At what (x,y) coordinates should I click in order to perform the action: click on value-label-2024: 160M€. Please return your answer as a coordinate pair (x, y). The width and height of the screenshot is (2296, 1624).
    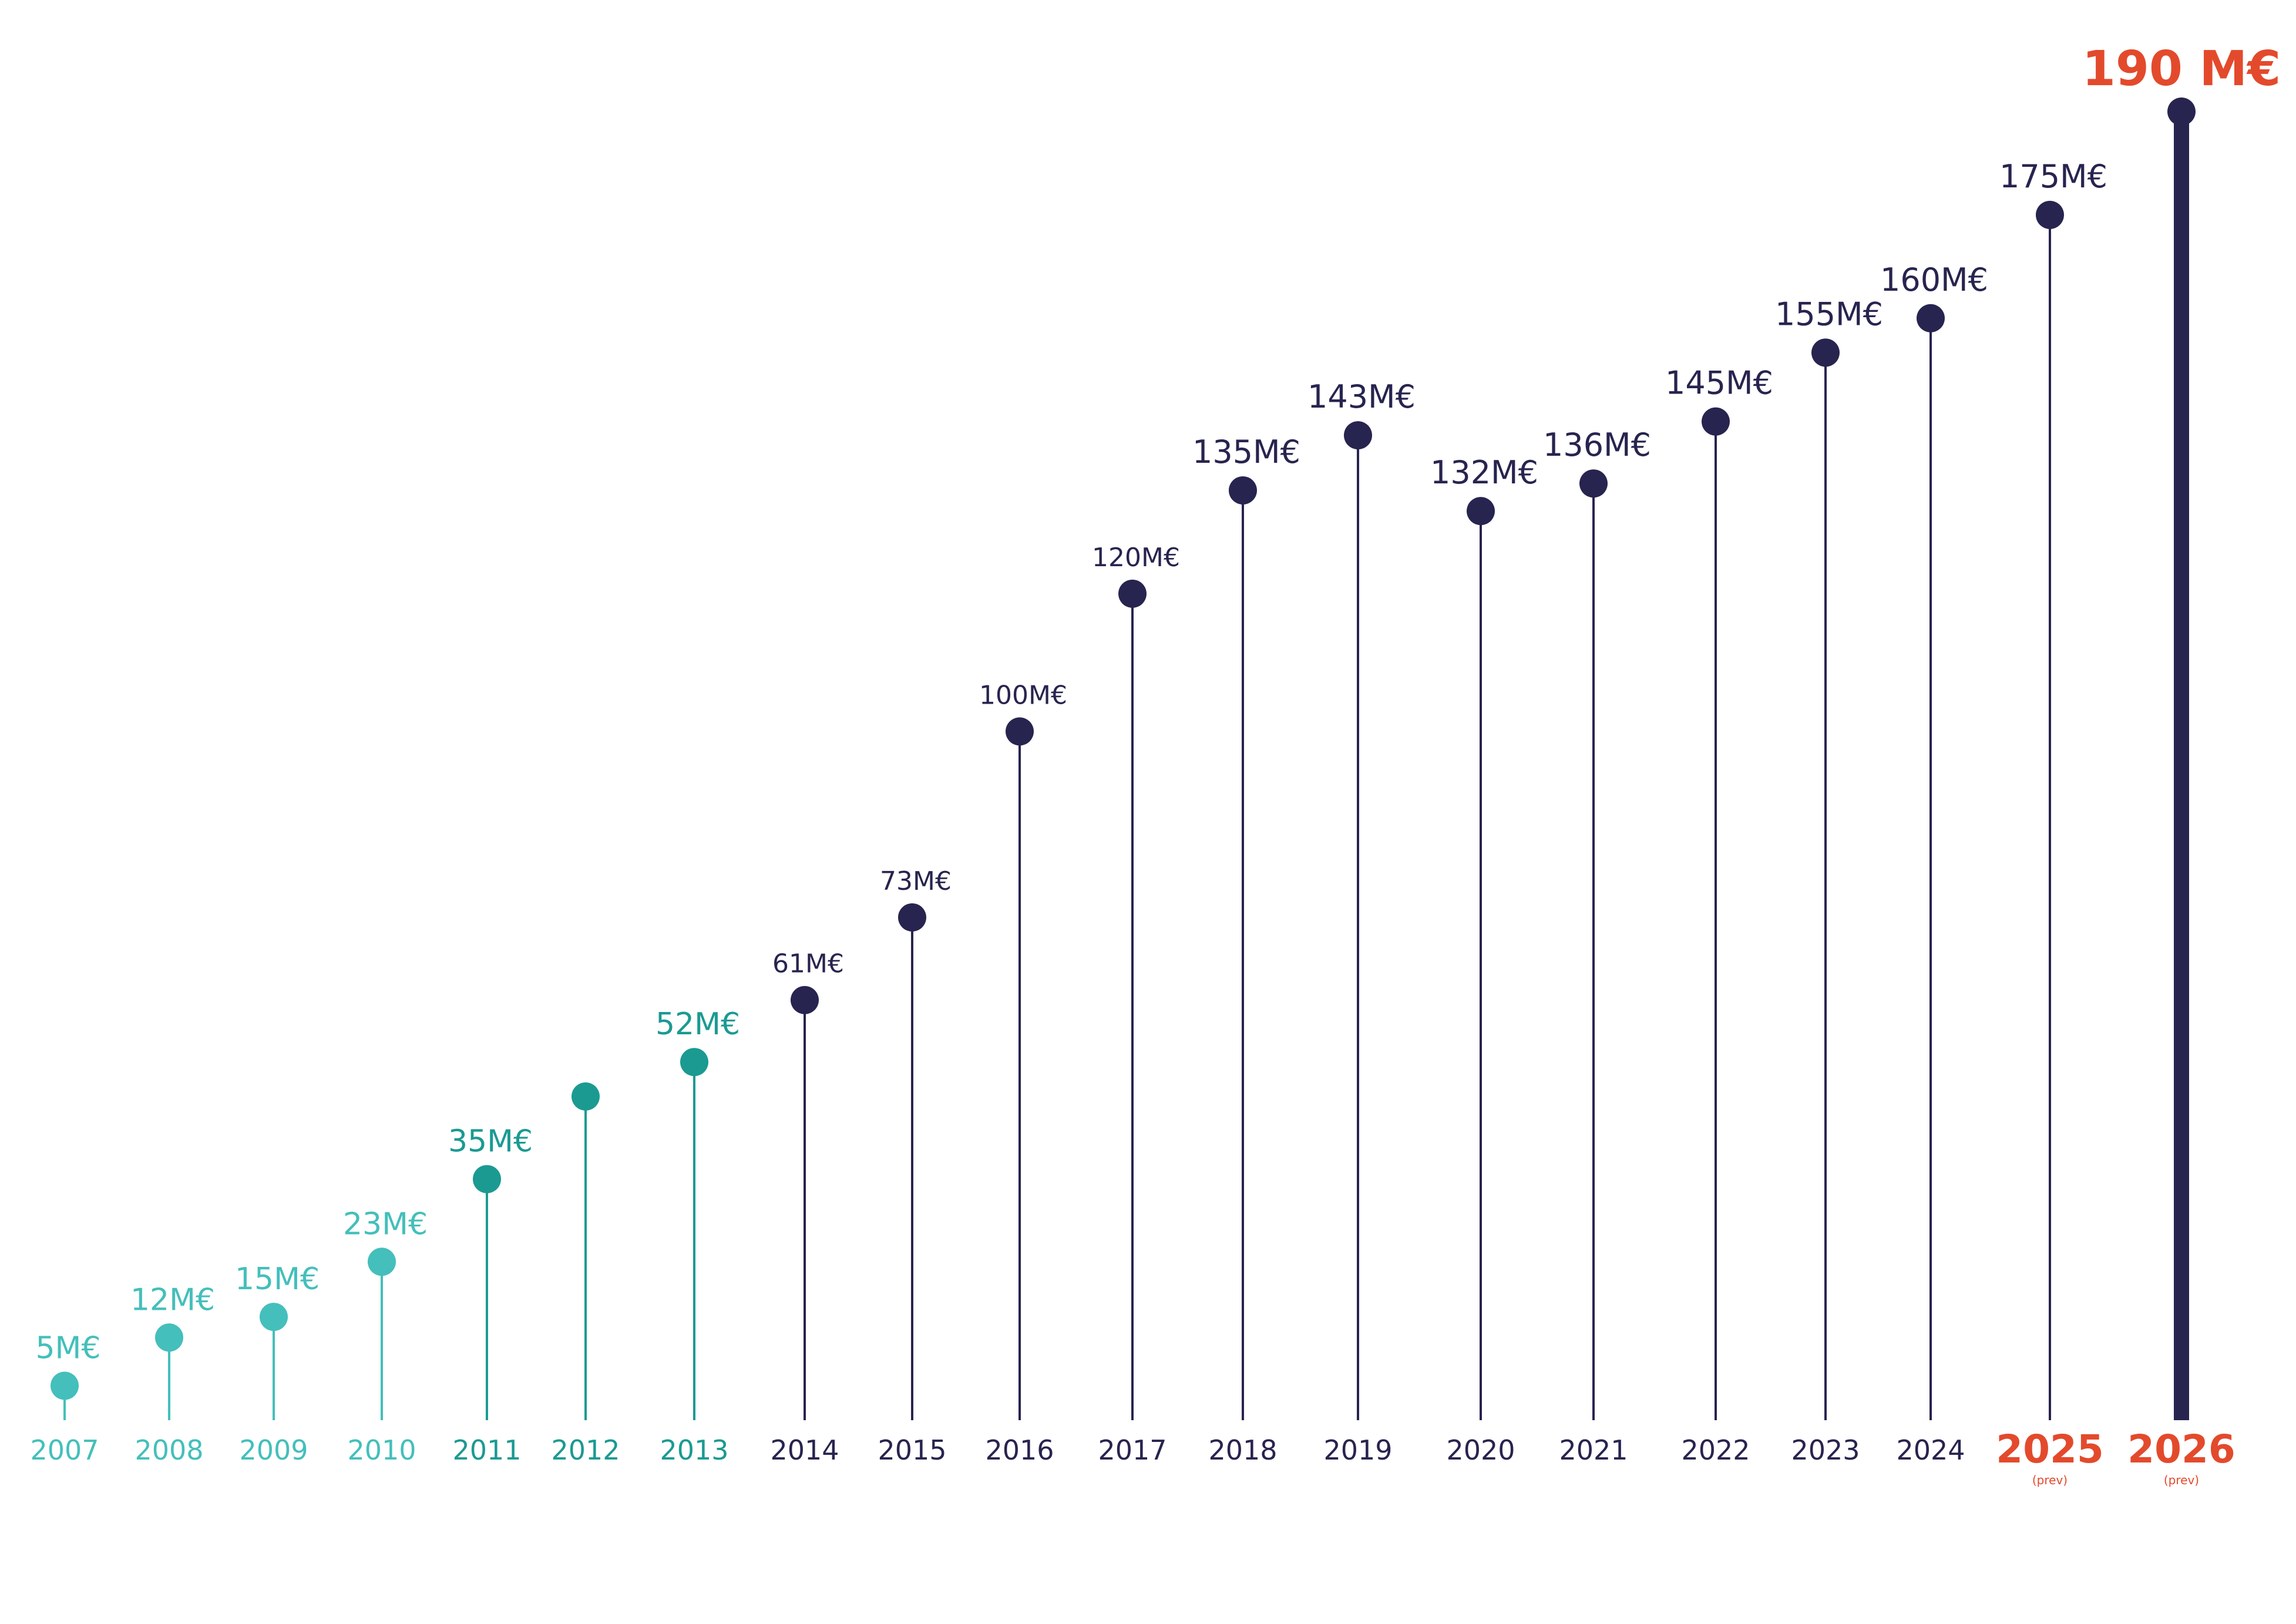
    Looking at the image, I should click on (1934, 279).